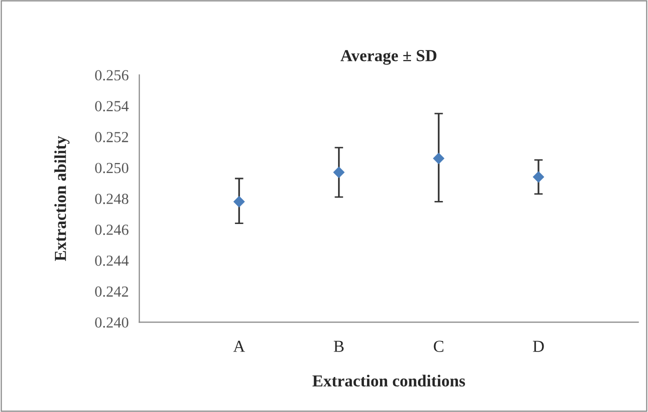 The image size is (648, 412). What do you see at coordinates (62, 199) in the screenshot?
I see `y-axis-title: Extraction ability` at bounding box center [62, 199].